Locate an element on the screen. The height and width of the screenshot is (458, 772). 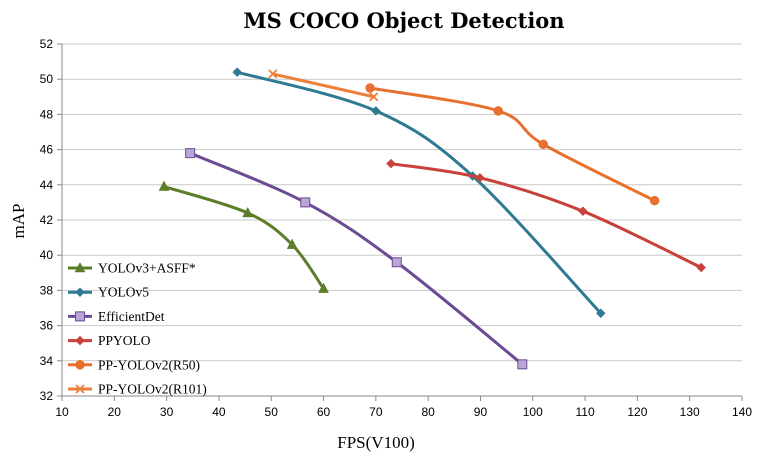
legend-label: EfficientDet is located at coordinates (131, 316).